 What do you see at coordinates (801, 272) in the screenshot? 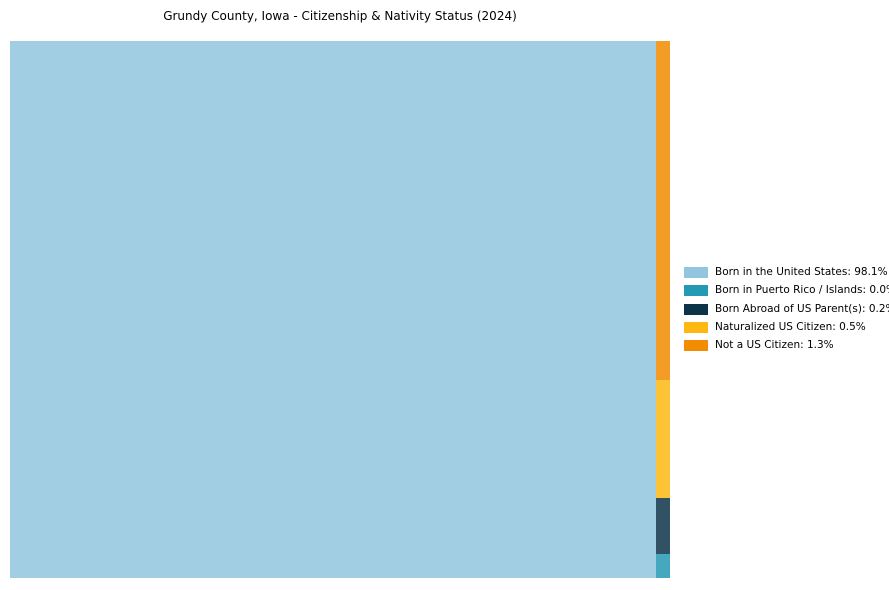
I see `legend-label: Born in the United States: 98.1%` at bounding box center [801, 272].